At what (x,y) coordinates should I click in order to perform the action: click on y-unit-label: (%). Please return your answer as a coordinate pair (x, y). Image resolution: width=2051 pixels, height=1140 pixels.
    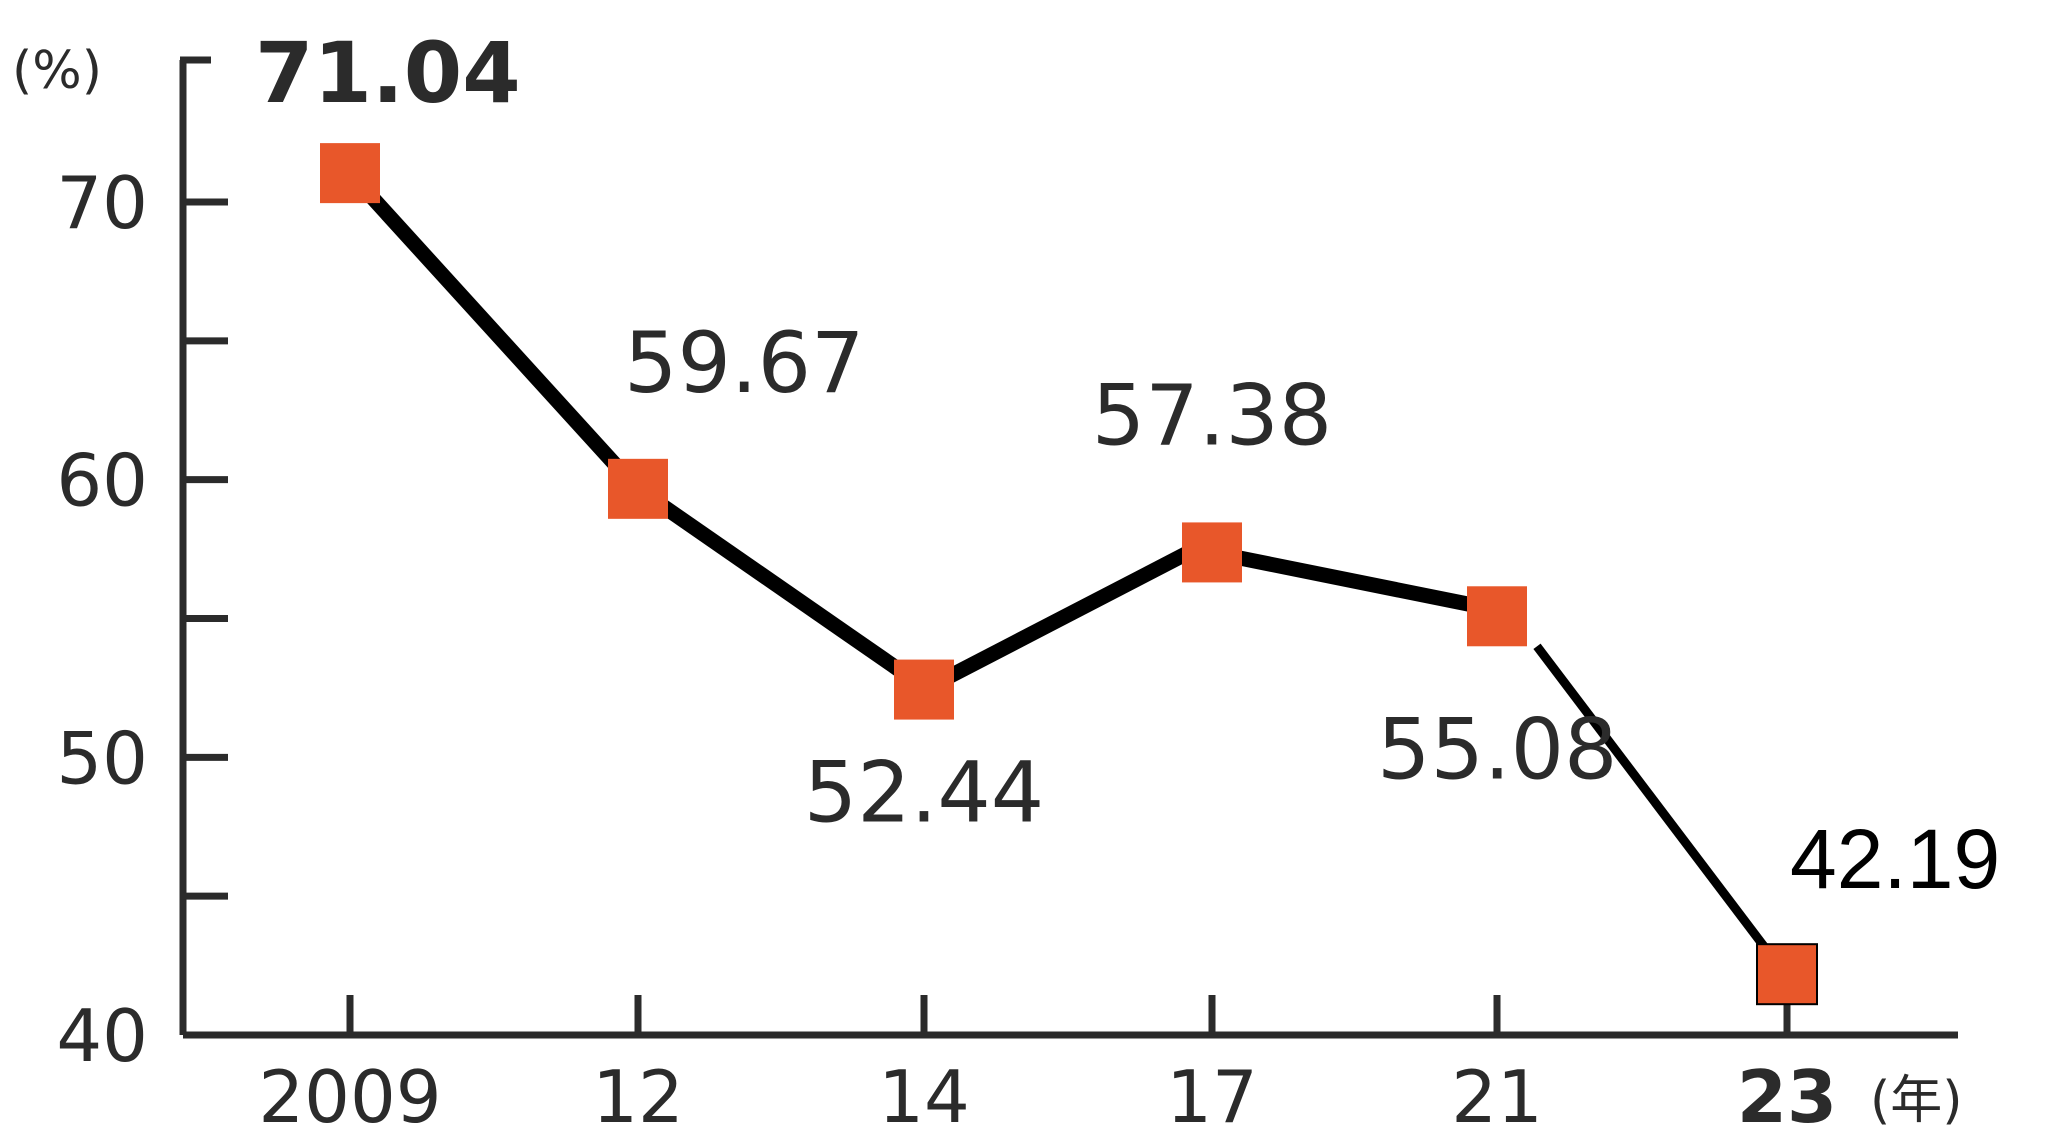
    Looking at the image, I should click on (57, 71).